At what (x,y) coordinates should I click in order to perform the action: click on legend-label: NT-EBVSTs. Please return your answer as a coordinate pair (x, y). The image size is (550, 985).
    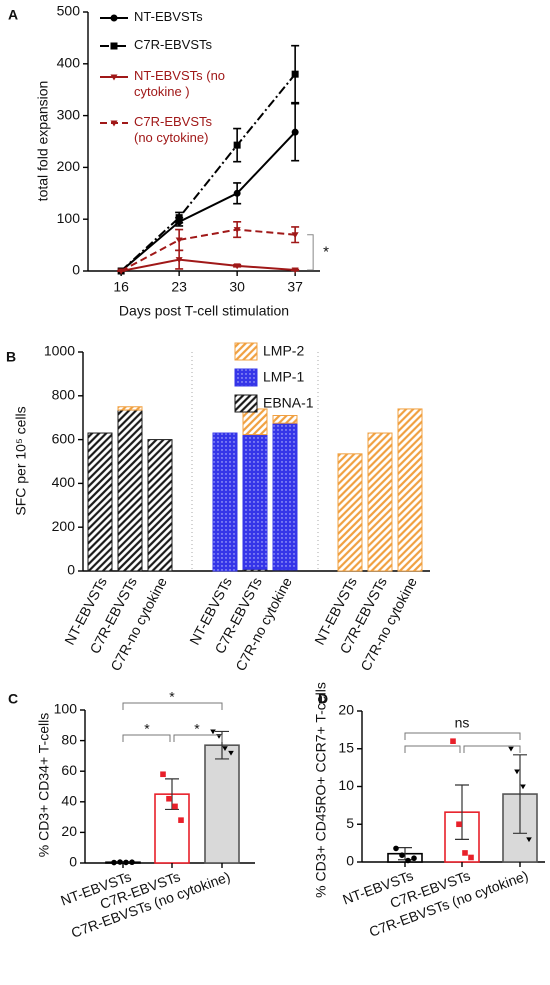
    Looking at the image, I should click on (168, 16).